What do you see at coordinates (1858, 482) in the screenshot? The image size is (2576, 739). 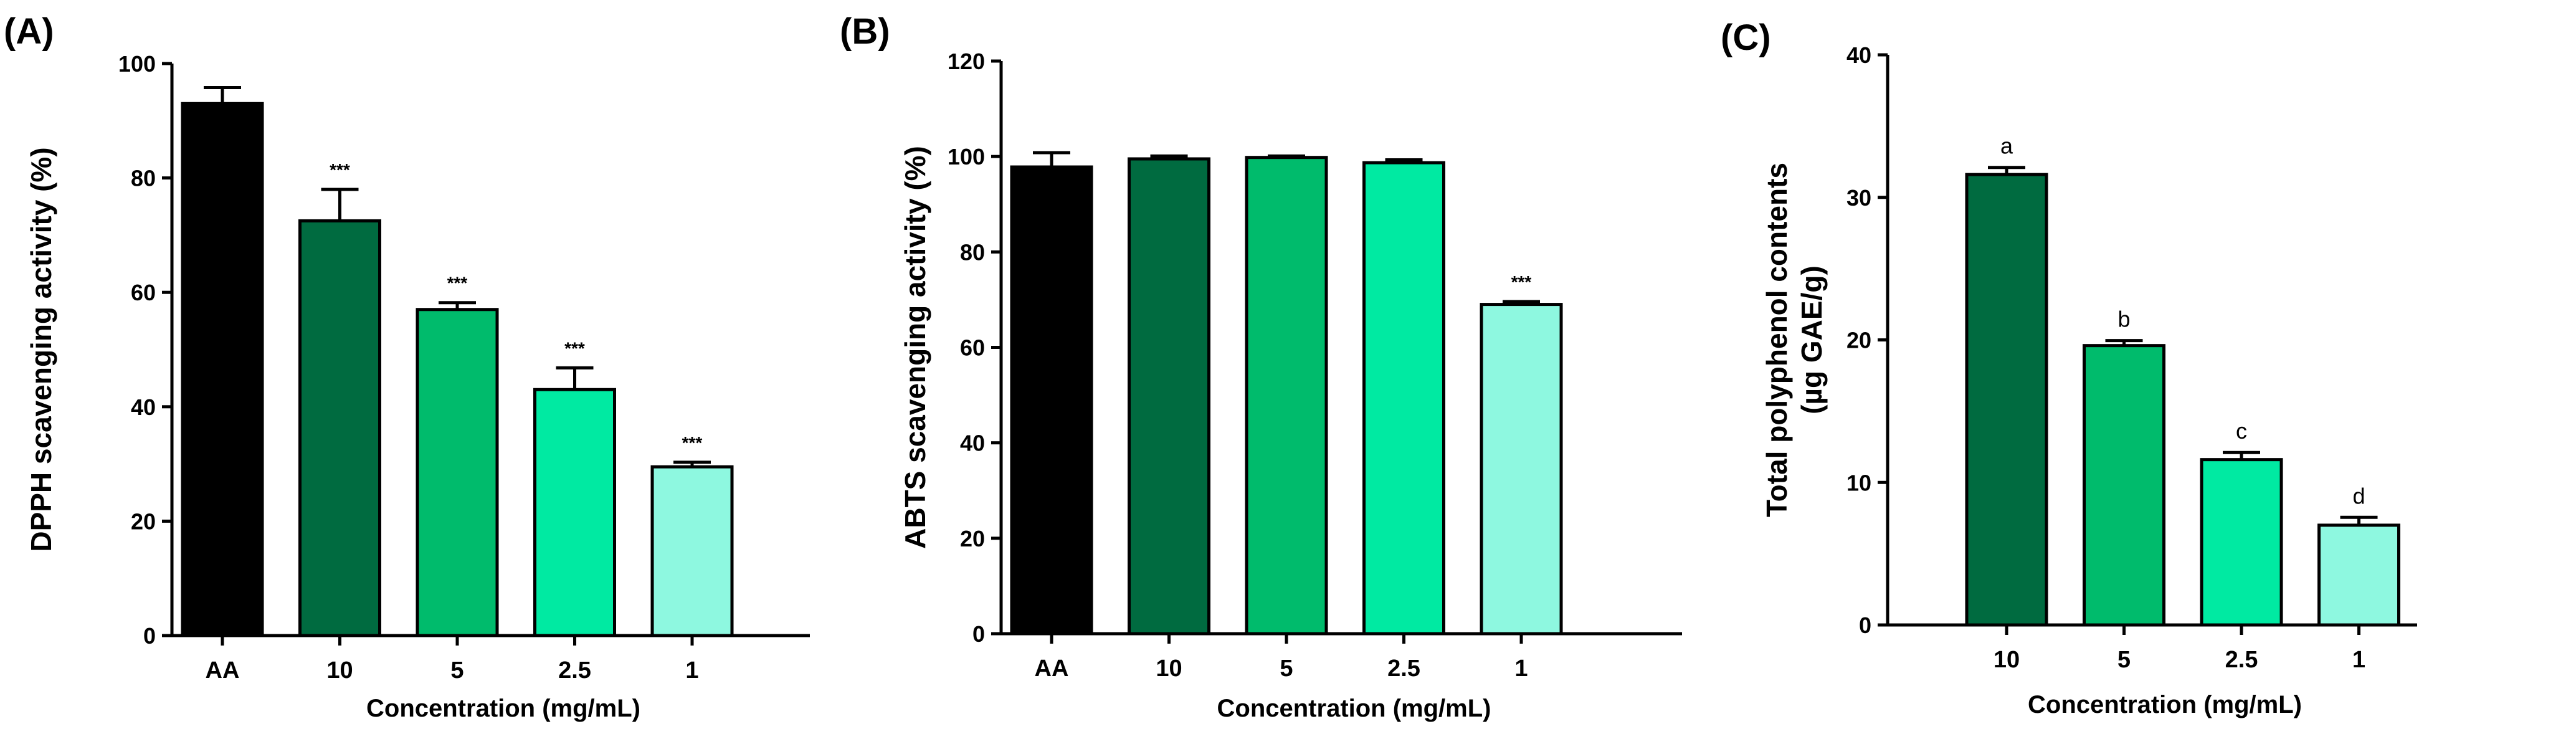 I see `y-tick-label: 10` at bounding box center [1858, 482].